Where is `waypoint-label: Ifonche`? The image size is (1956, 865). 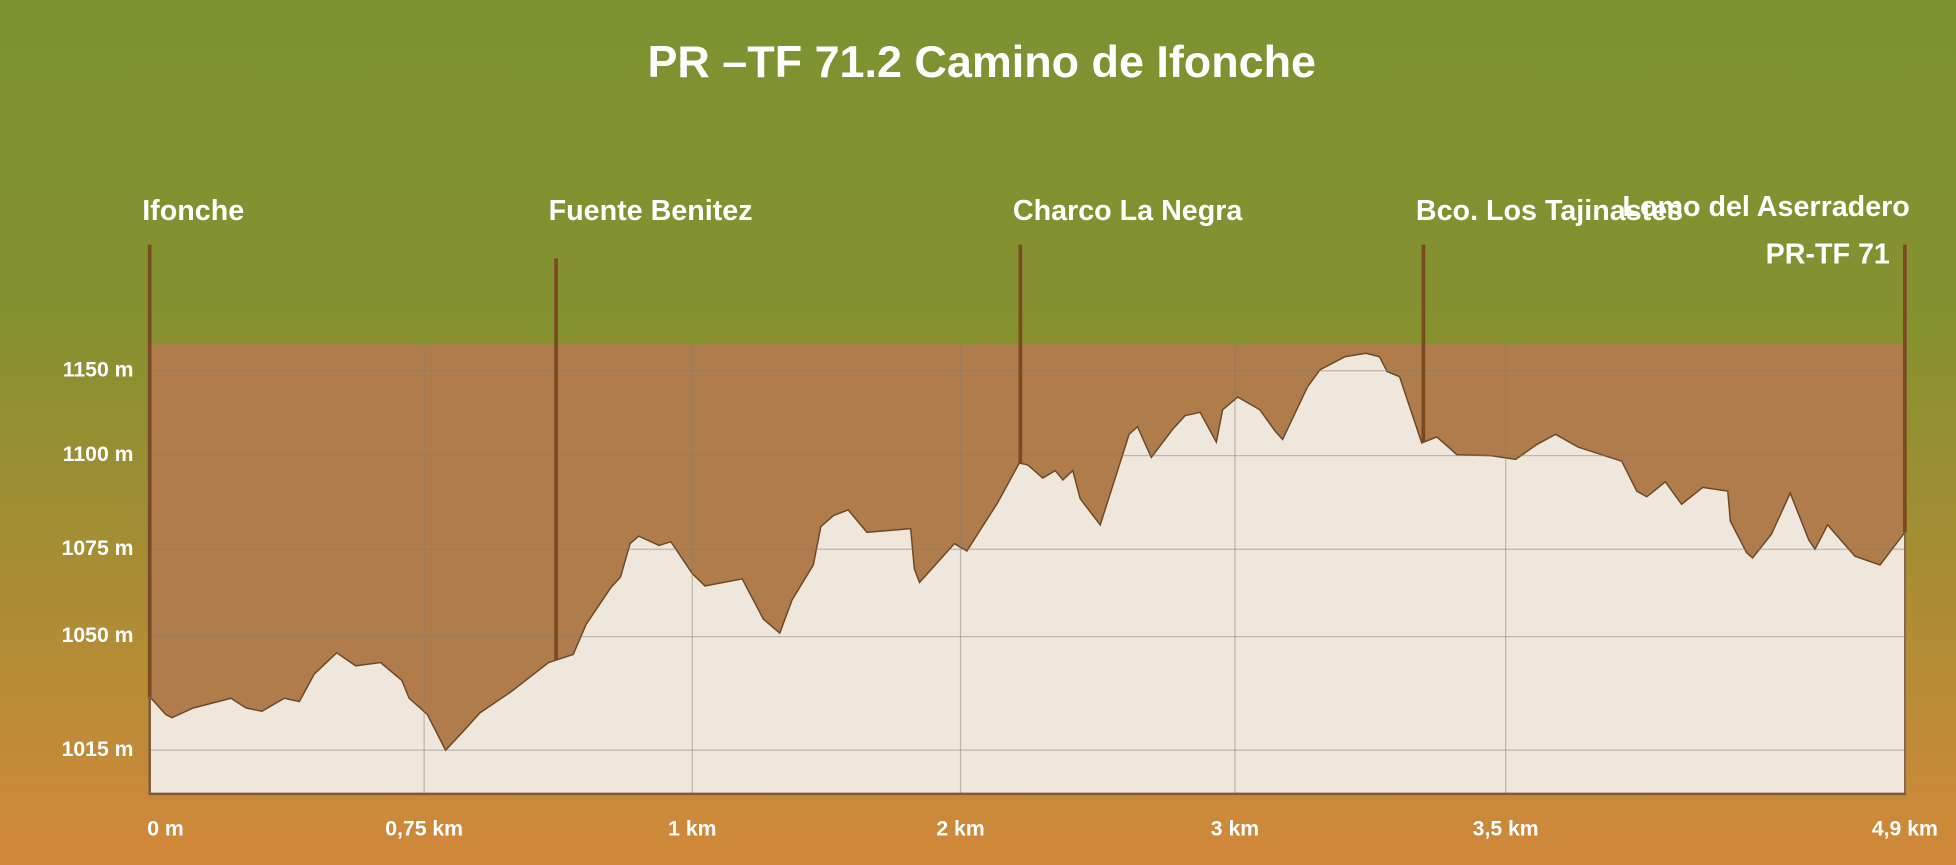 waypoint-label: Ifonche is located at coordinates (193, 211).